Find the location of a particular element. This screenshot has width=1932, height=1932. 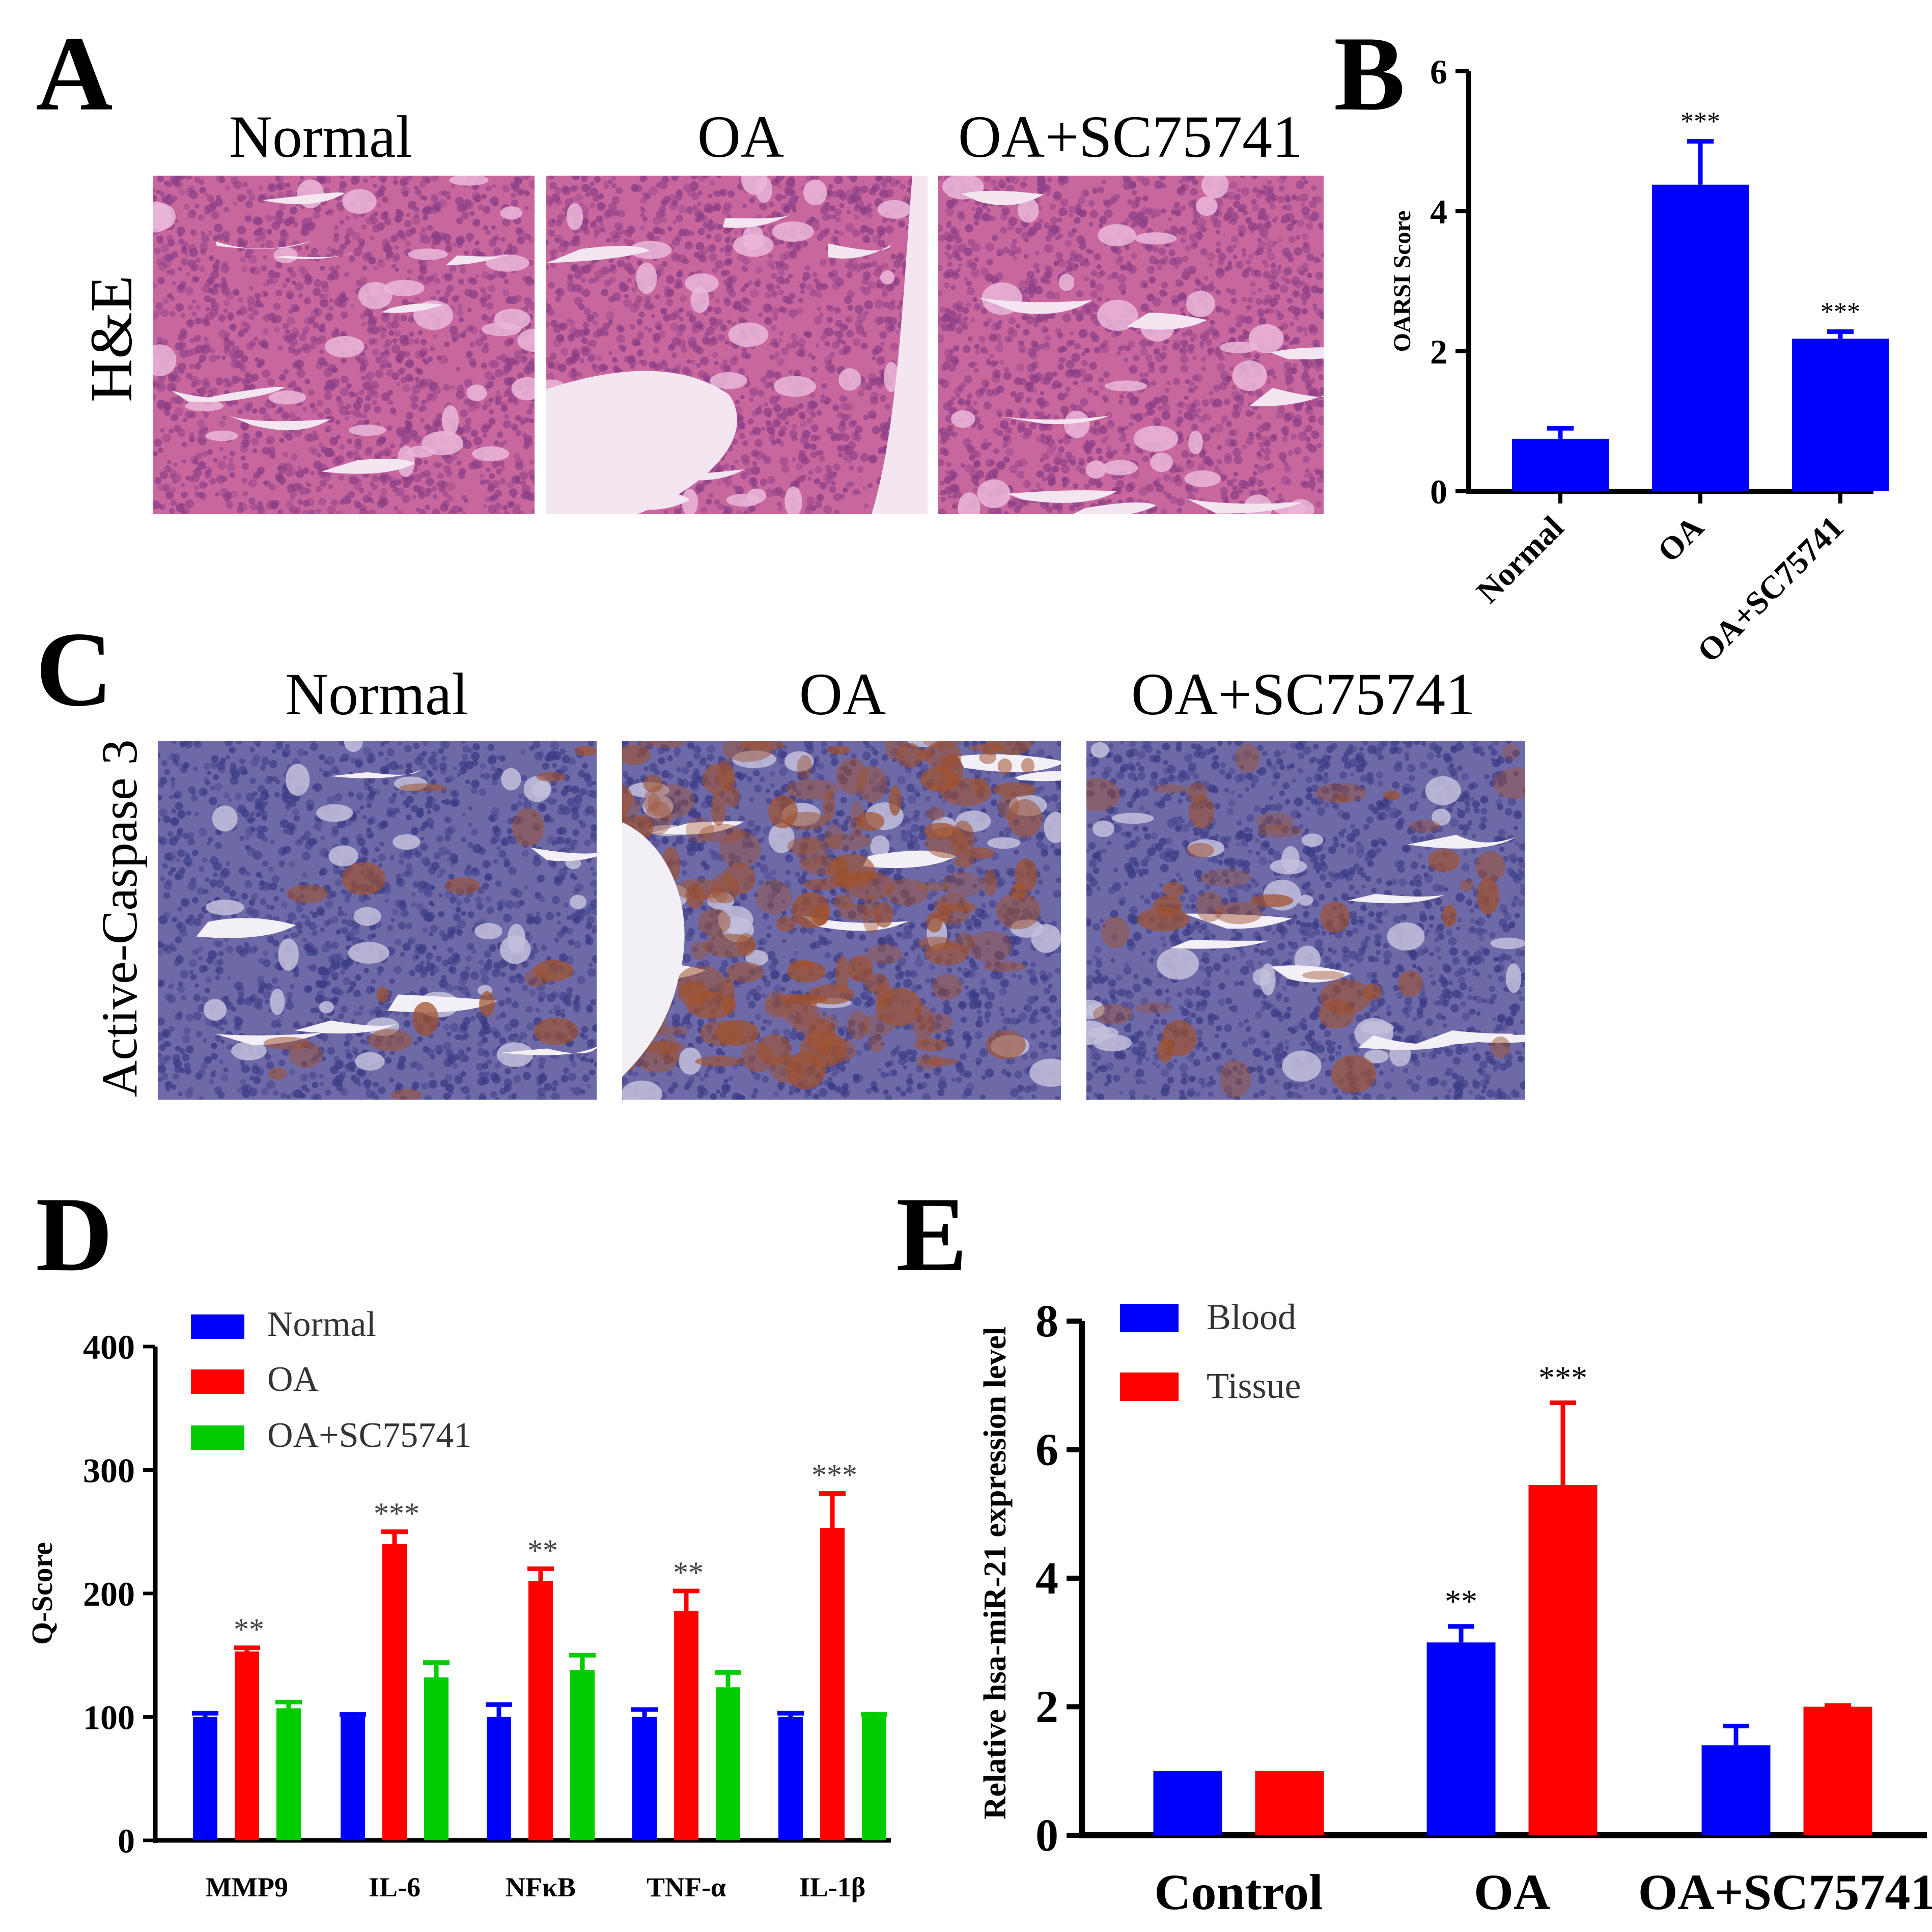

panel-a-title-oa: OA is located at coordinates (741, 136).